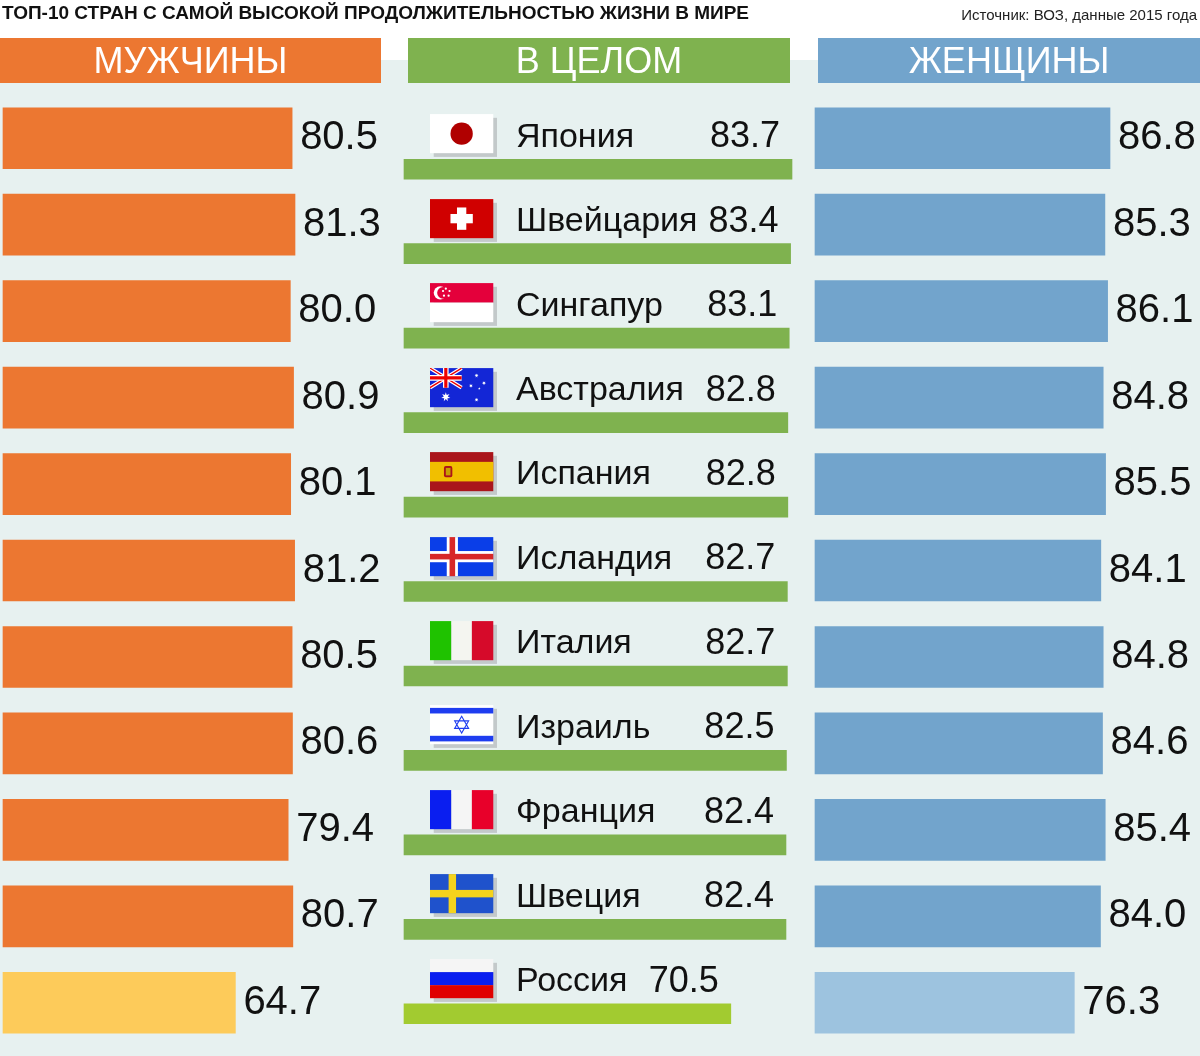  Describe the element at coordinates (600, 387) in the screenshot. I see `y-tick-label: Австралия` at that location.